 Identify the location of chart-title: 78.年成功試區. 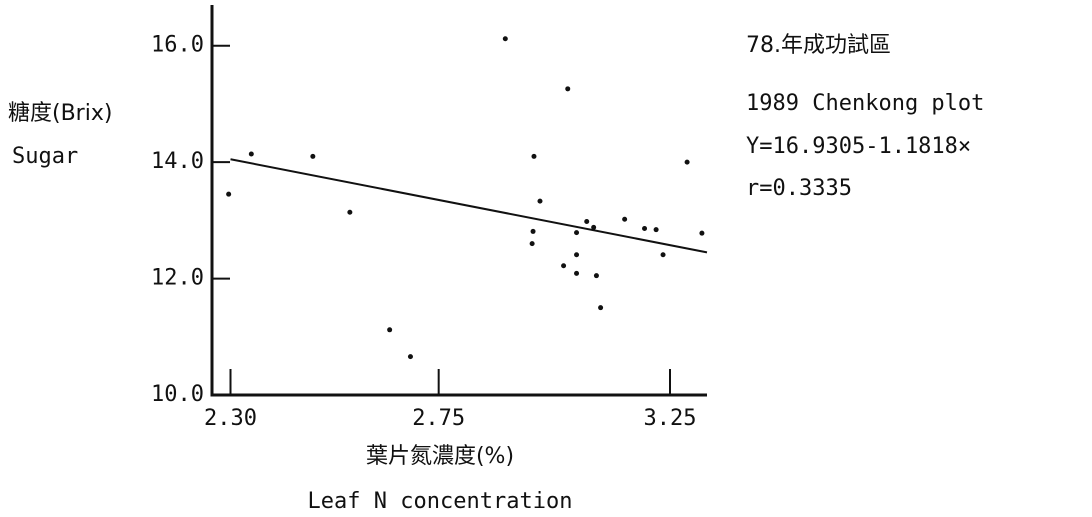
(818, 45).